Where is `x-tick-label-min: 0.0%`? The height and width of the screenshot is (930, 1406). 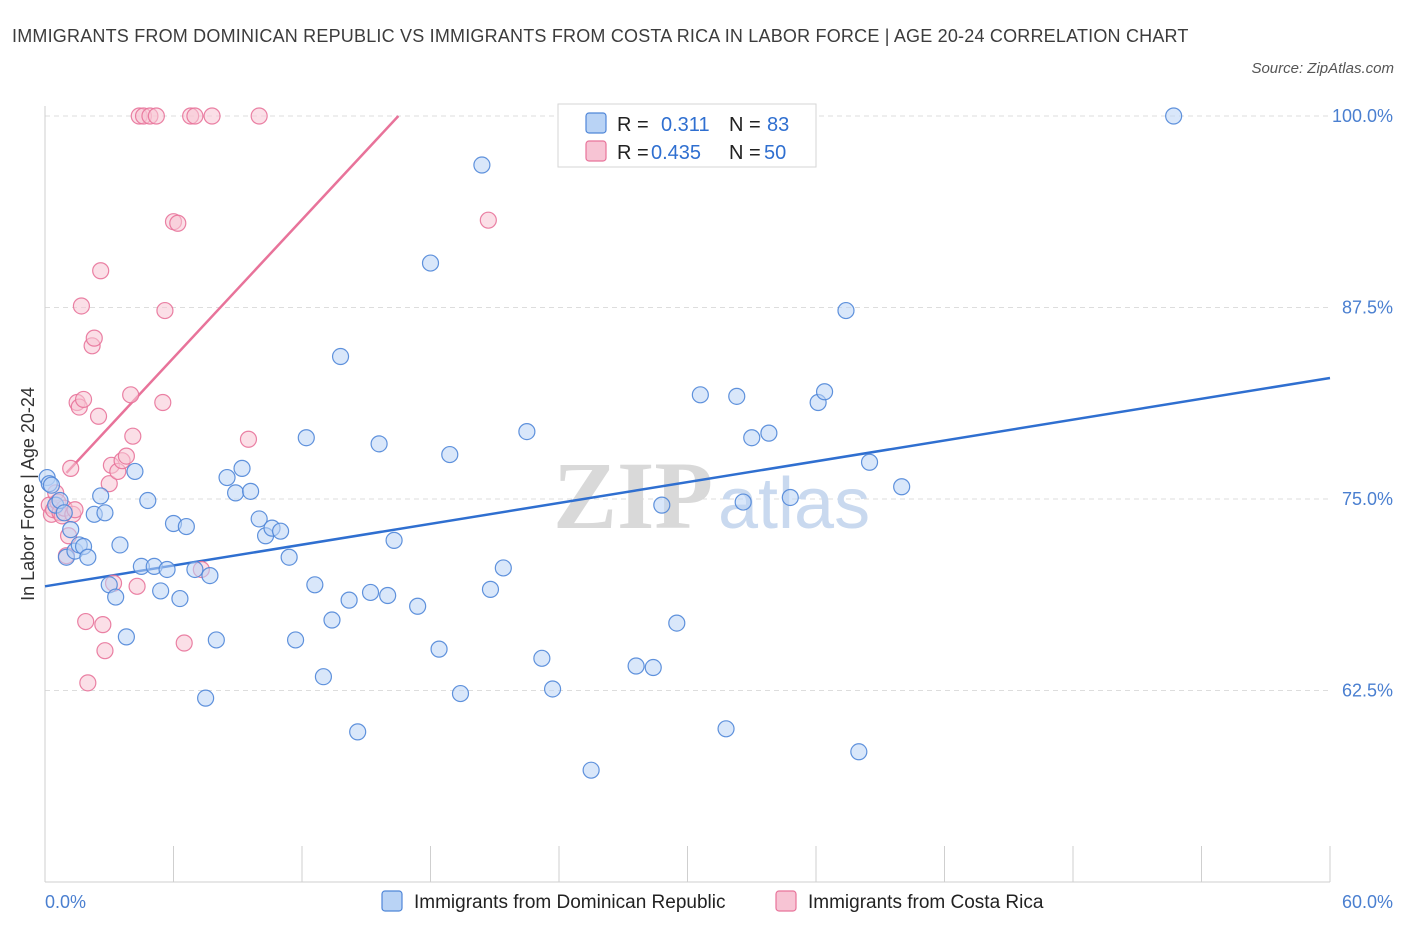
x-tick-label-min: 0.0% is located at coordinates (65, 902).